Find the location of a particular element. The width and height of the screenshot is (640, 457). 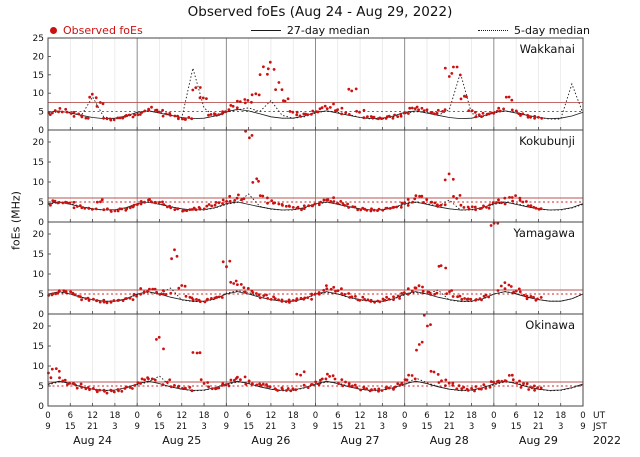

day-label: Aug 27 is located at coordinates (360, 440).